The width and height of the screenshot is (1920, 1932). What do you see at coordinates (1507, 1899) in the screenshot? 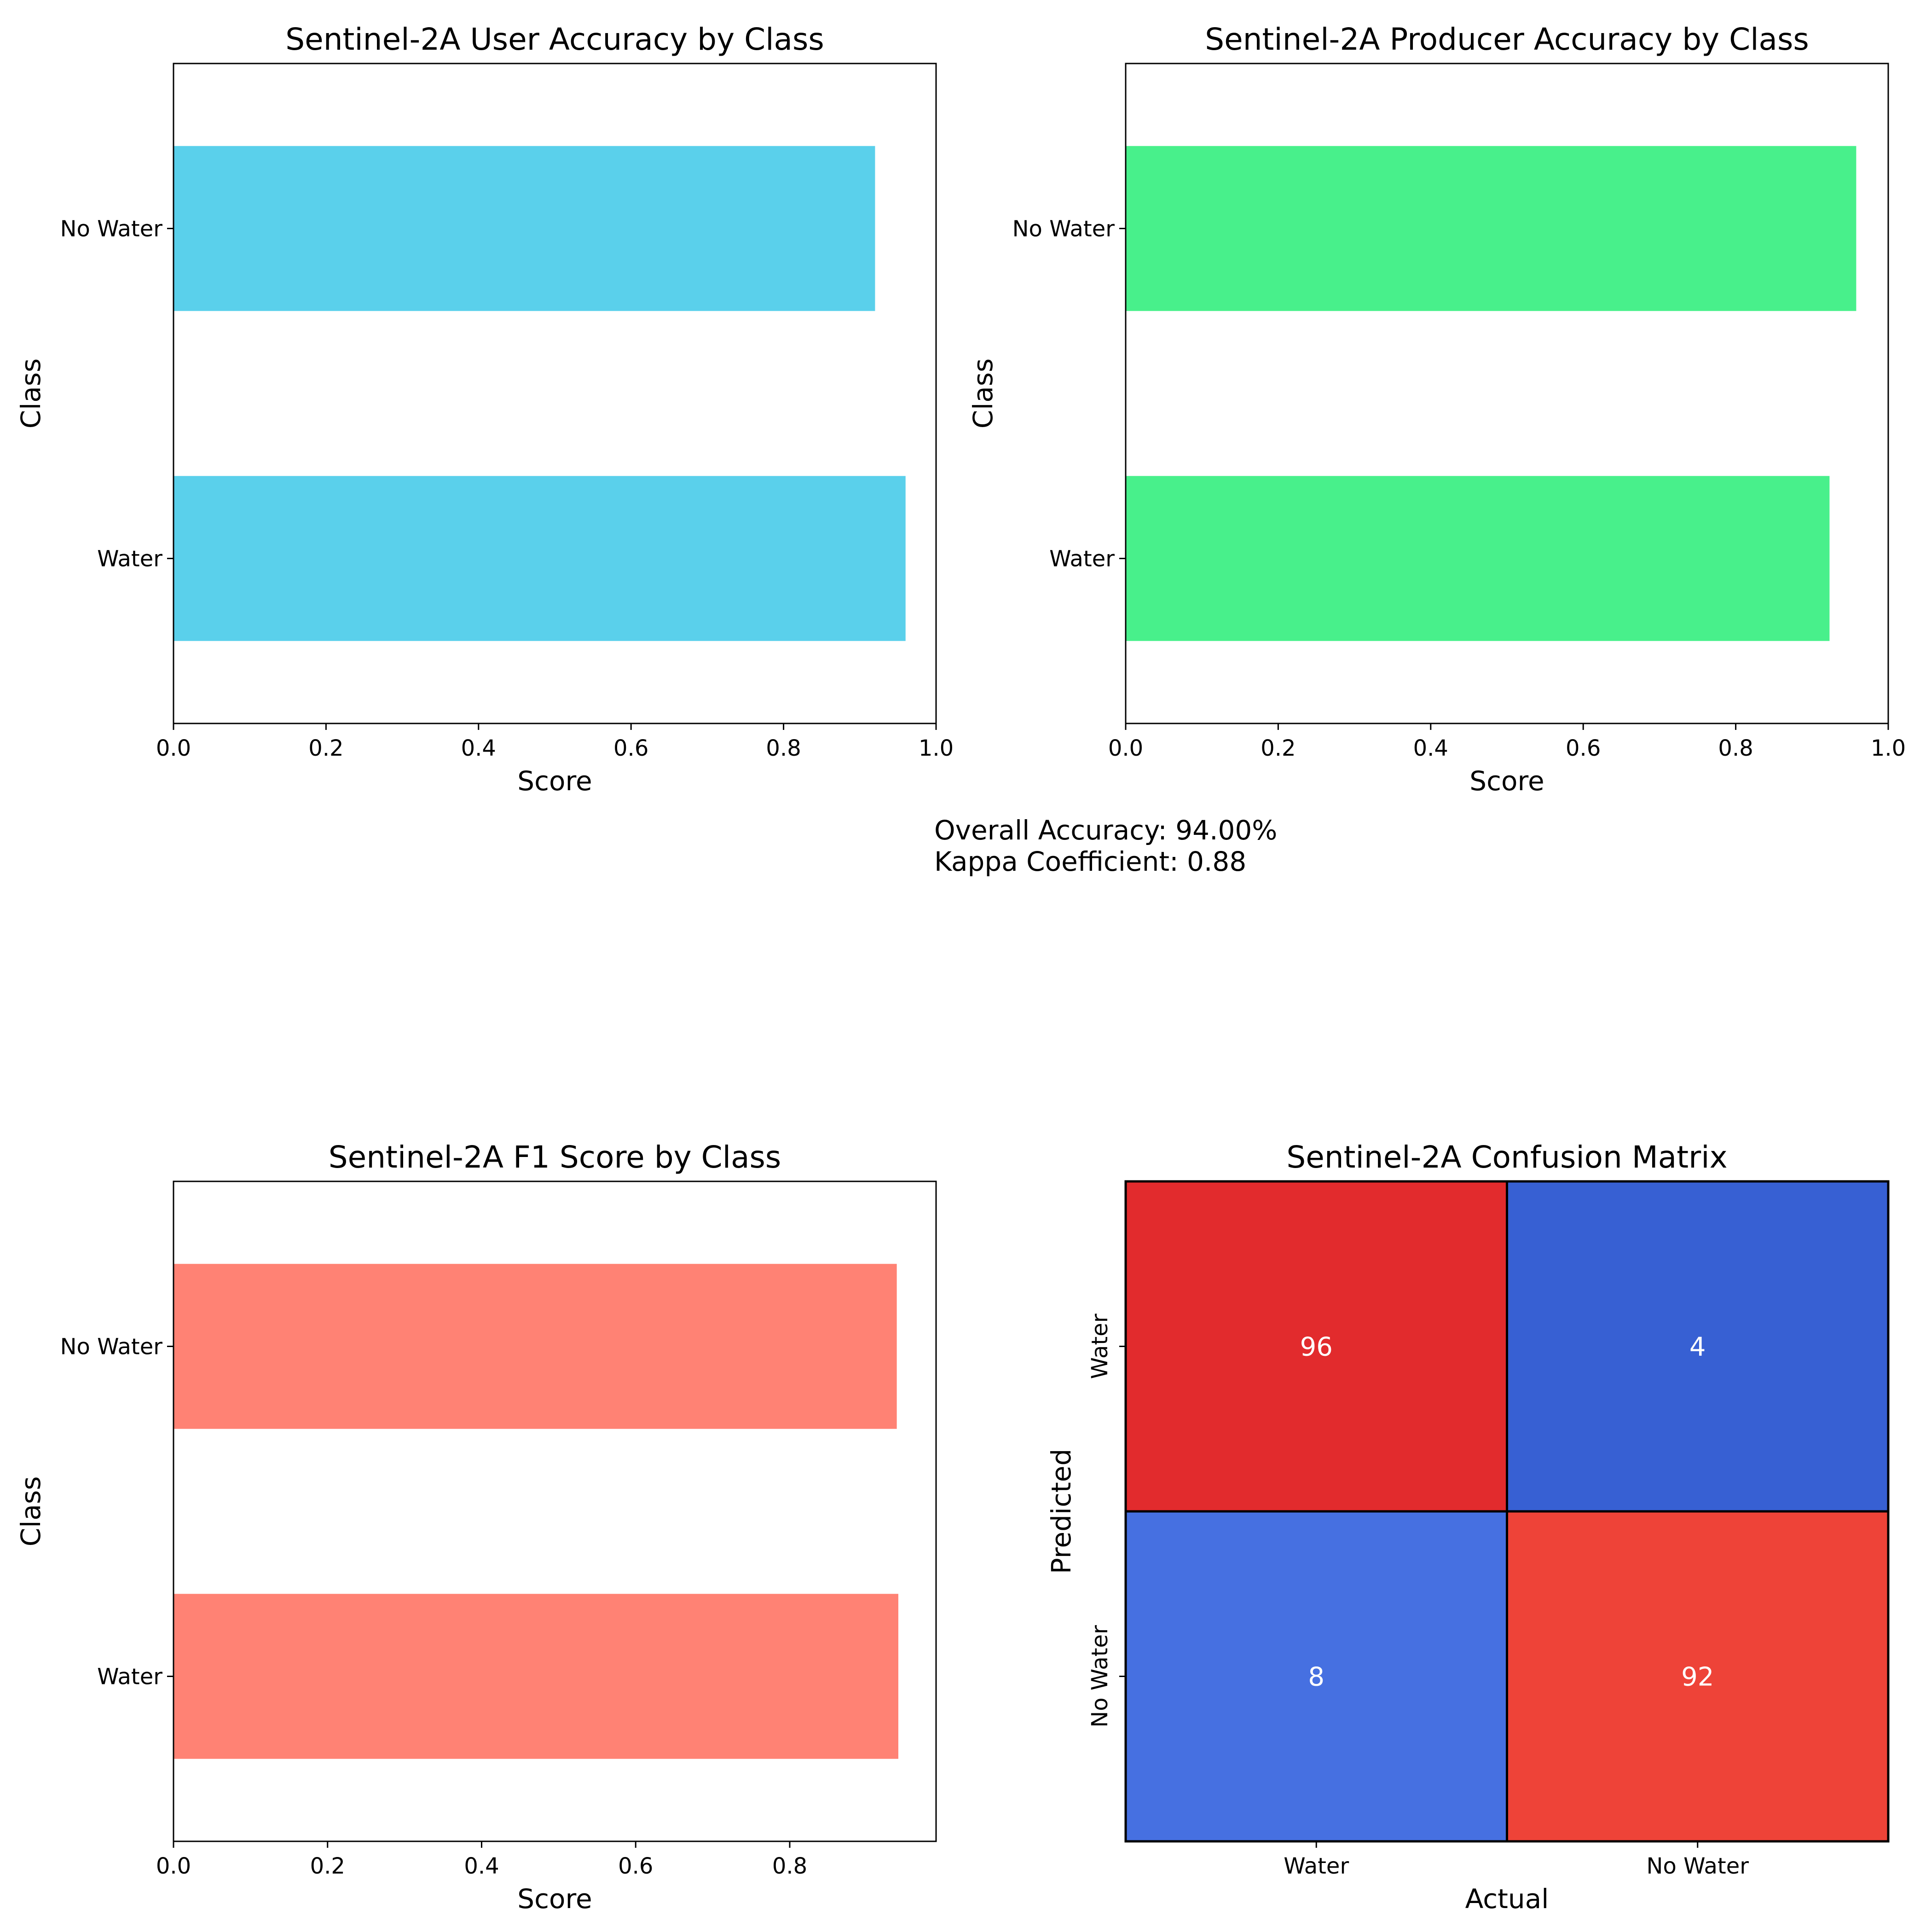
I see `x-axis-label: Actual` at bounding box center [1507, 1899].